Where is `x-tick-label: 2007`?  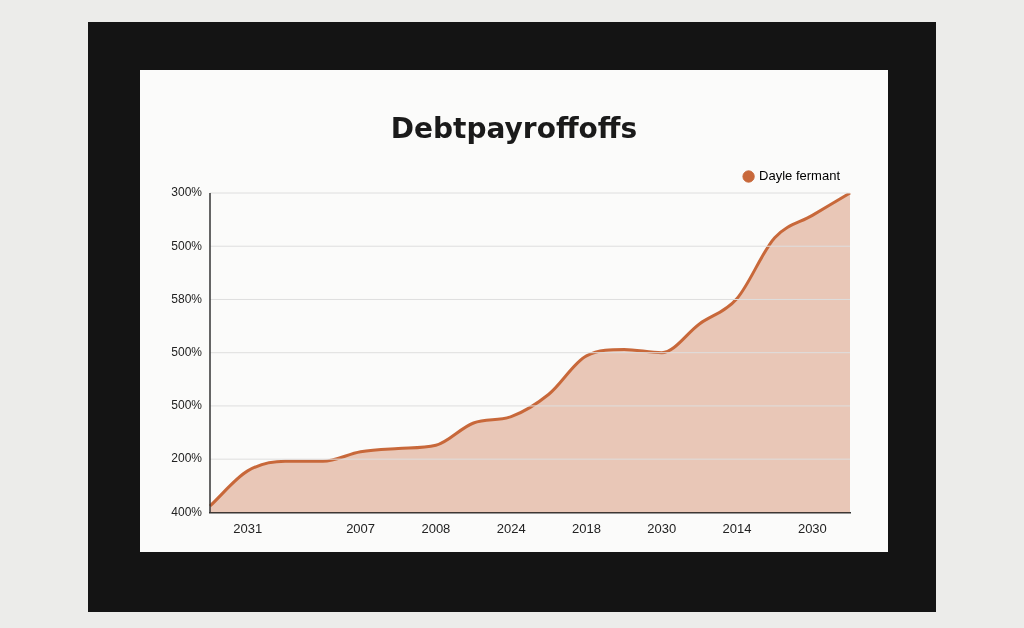
x-tick-label: 2007 is located at coordinates (361, 528).